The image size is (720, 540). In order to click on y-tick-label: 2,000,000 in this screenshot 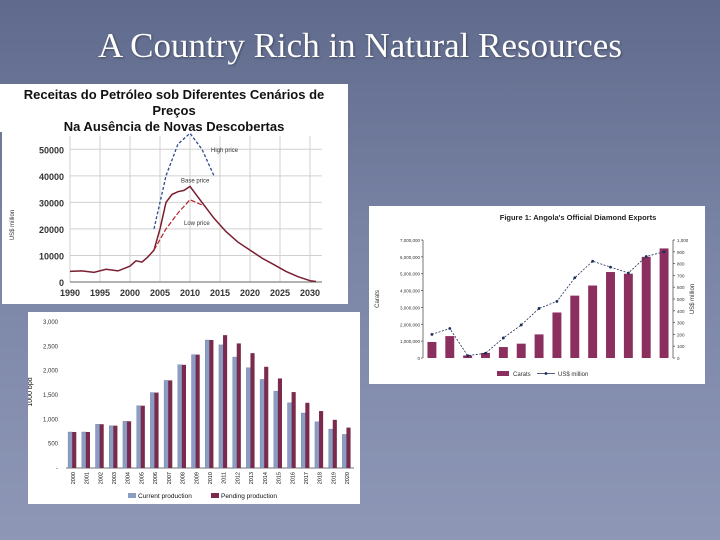, I will do `click(410, 324)`.